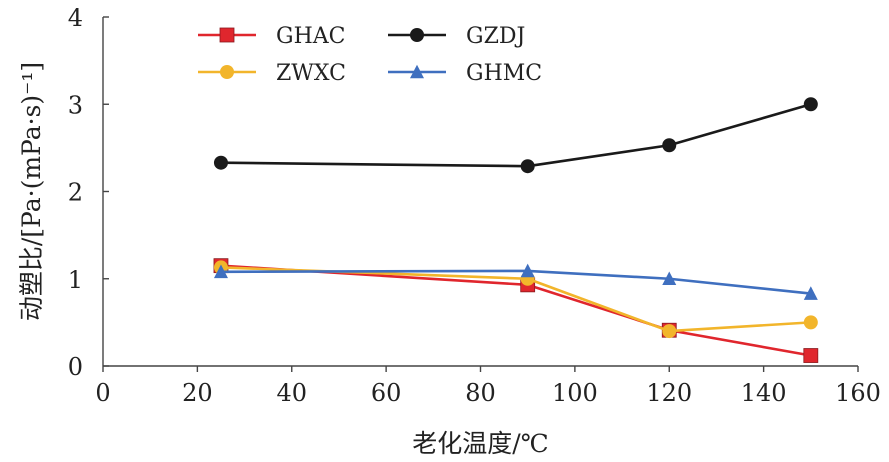 The width and height of the screenshot is (889, 462). What do you see at coordinates (480, 393) in the screenshot?
I see `x-tick-label: 80` at bounding box center [480, 393].